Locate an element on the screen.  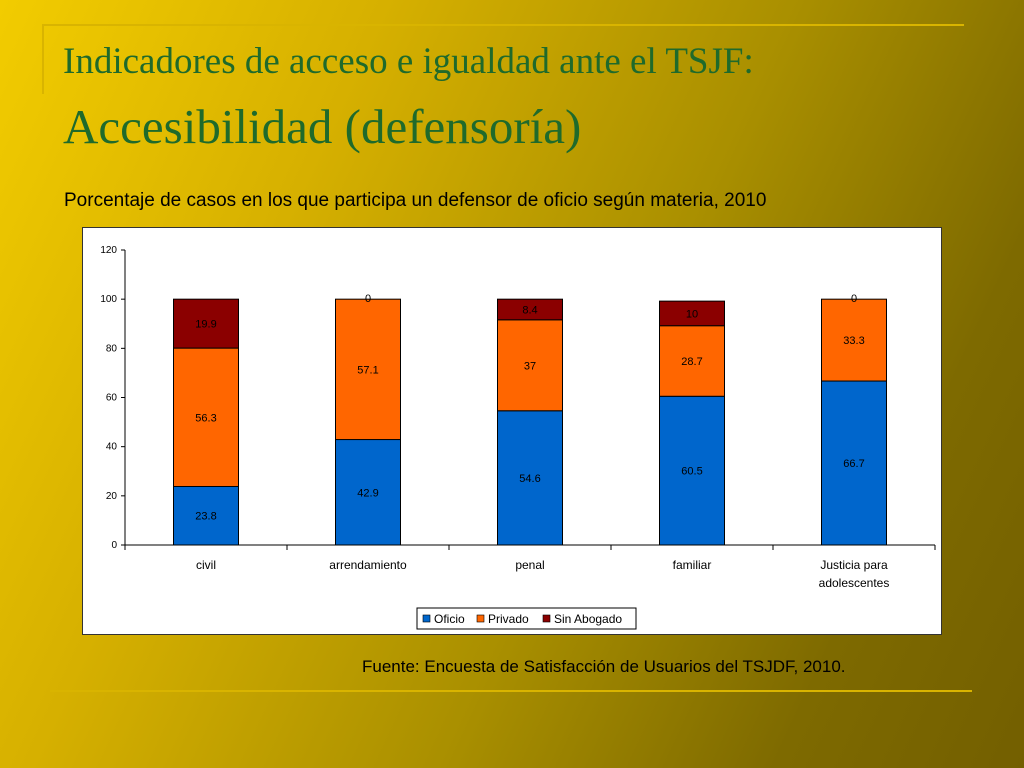
y-tick-label: 100 is located at coordinates (108, 299).